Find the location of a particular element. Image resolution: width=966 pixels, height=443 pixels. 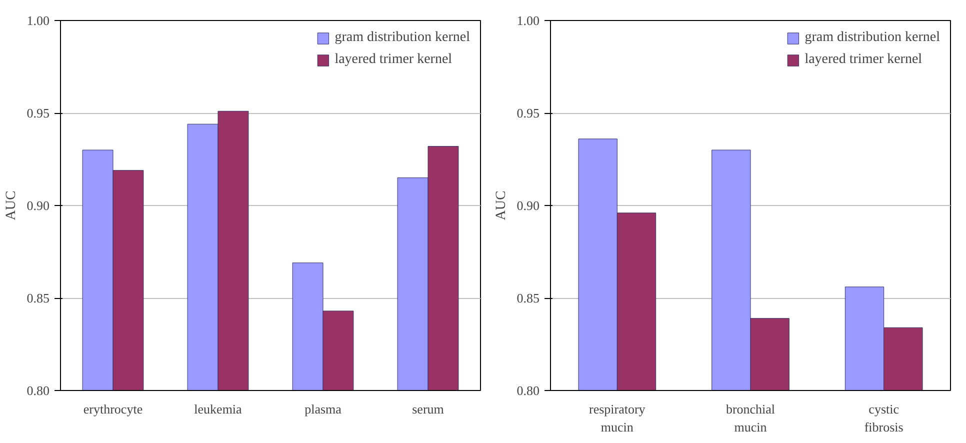

x-tick-label: erythrocyte is located at coordinates (113, 409).